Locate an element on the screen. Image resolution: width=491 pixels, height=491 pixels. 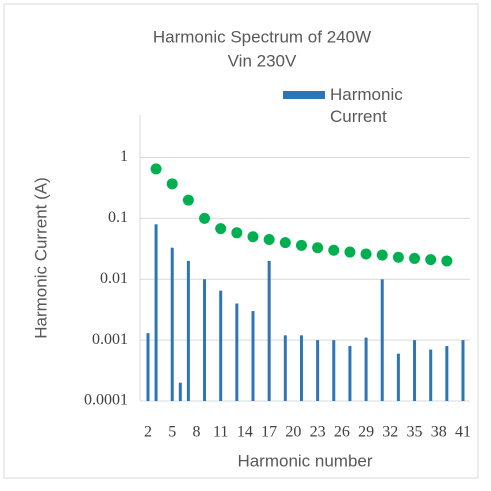
x-tick-label: 11 is located at coordinates (220, 432).